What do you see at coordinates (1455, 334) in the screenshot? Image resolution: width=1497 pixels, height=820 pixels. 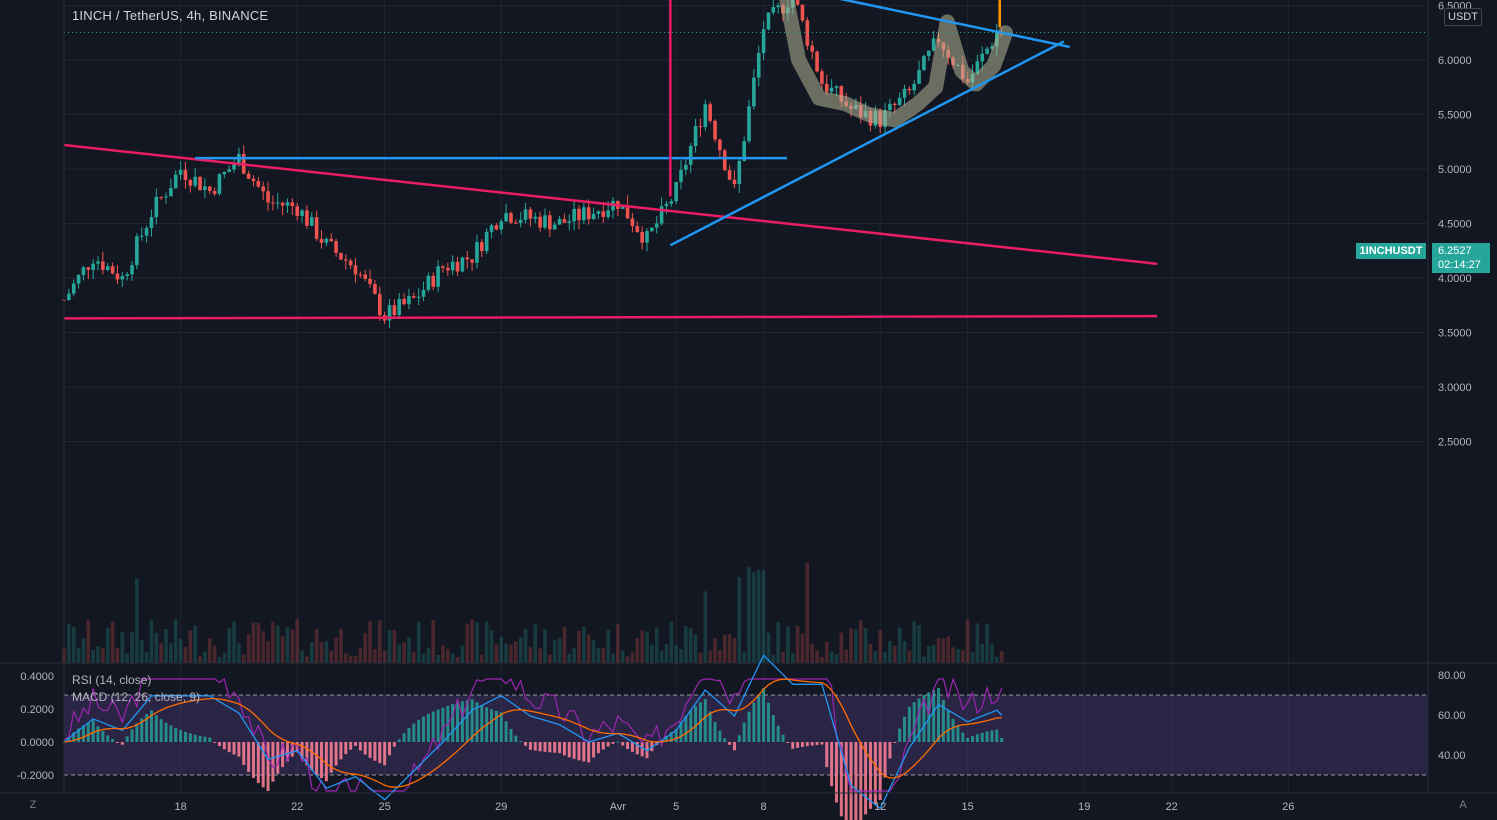 I see `price-tick: 3.5000` at bounding box center [1455, 334].